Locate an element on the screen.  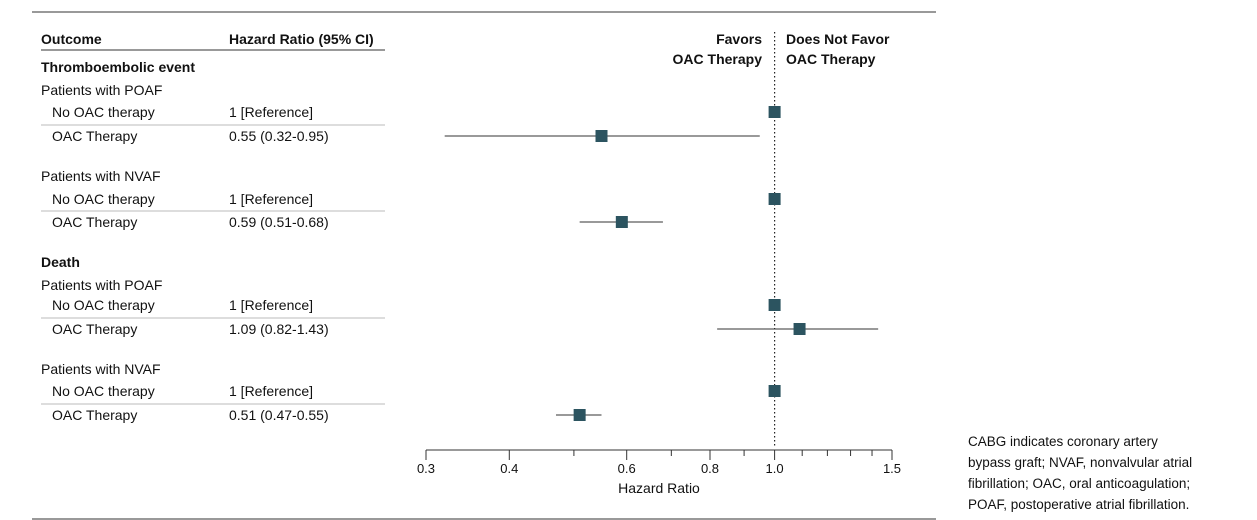
hazard-ratio-value: 0.55 (0.32-0.95) is located at coordinates (279, 136).